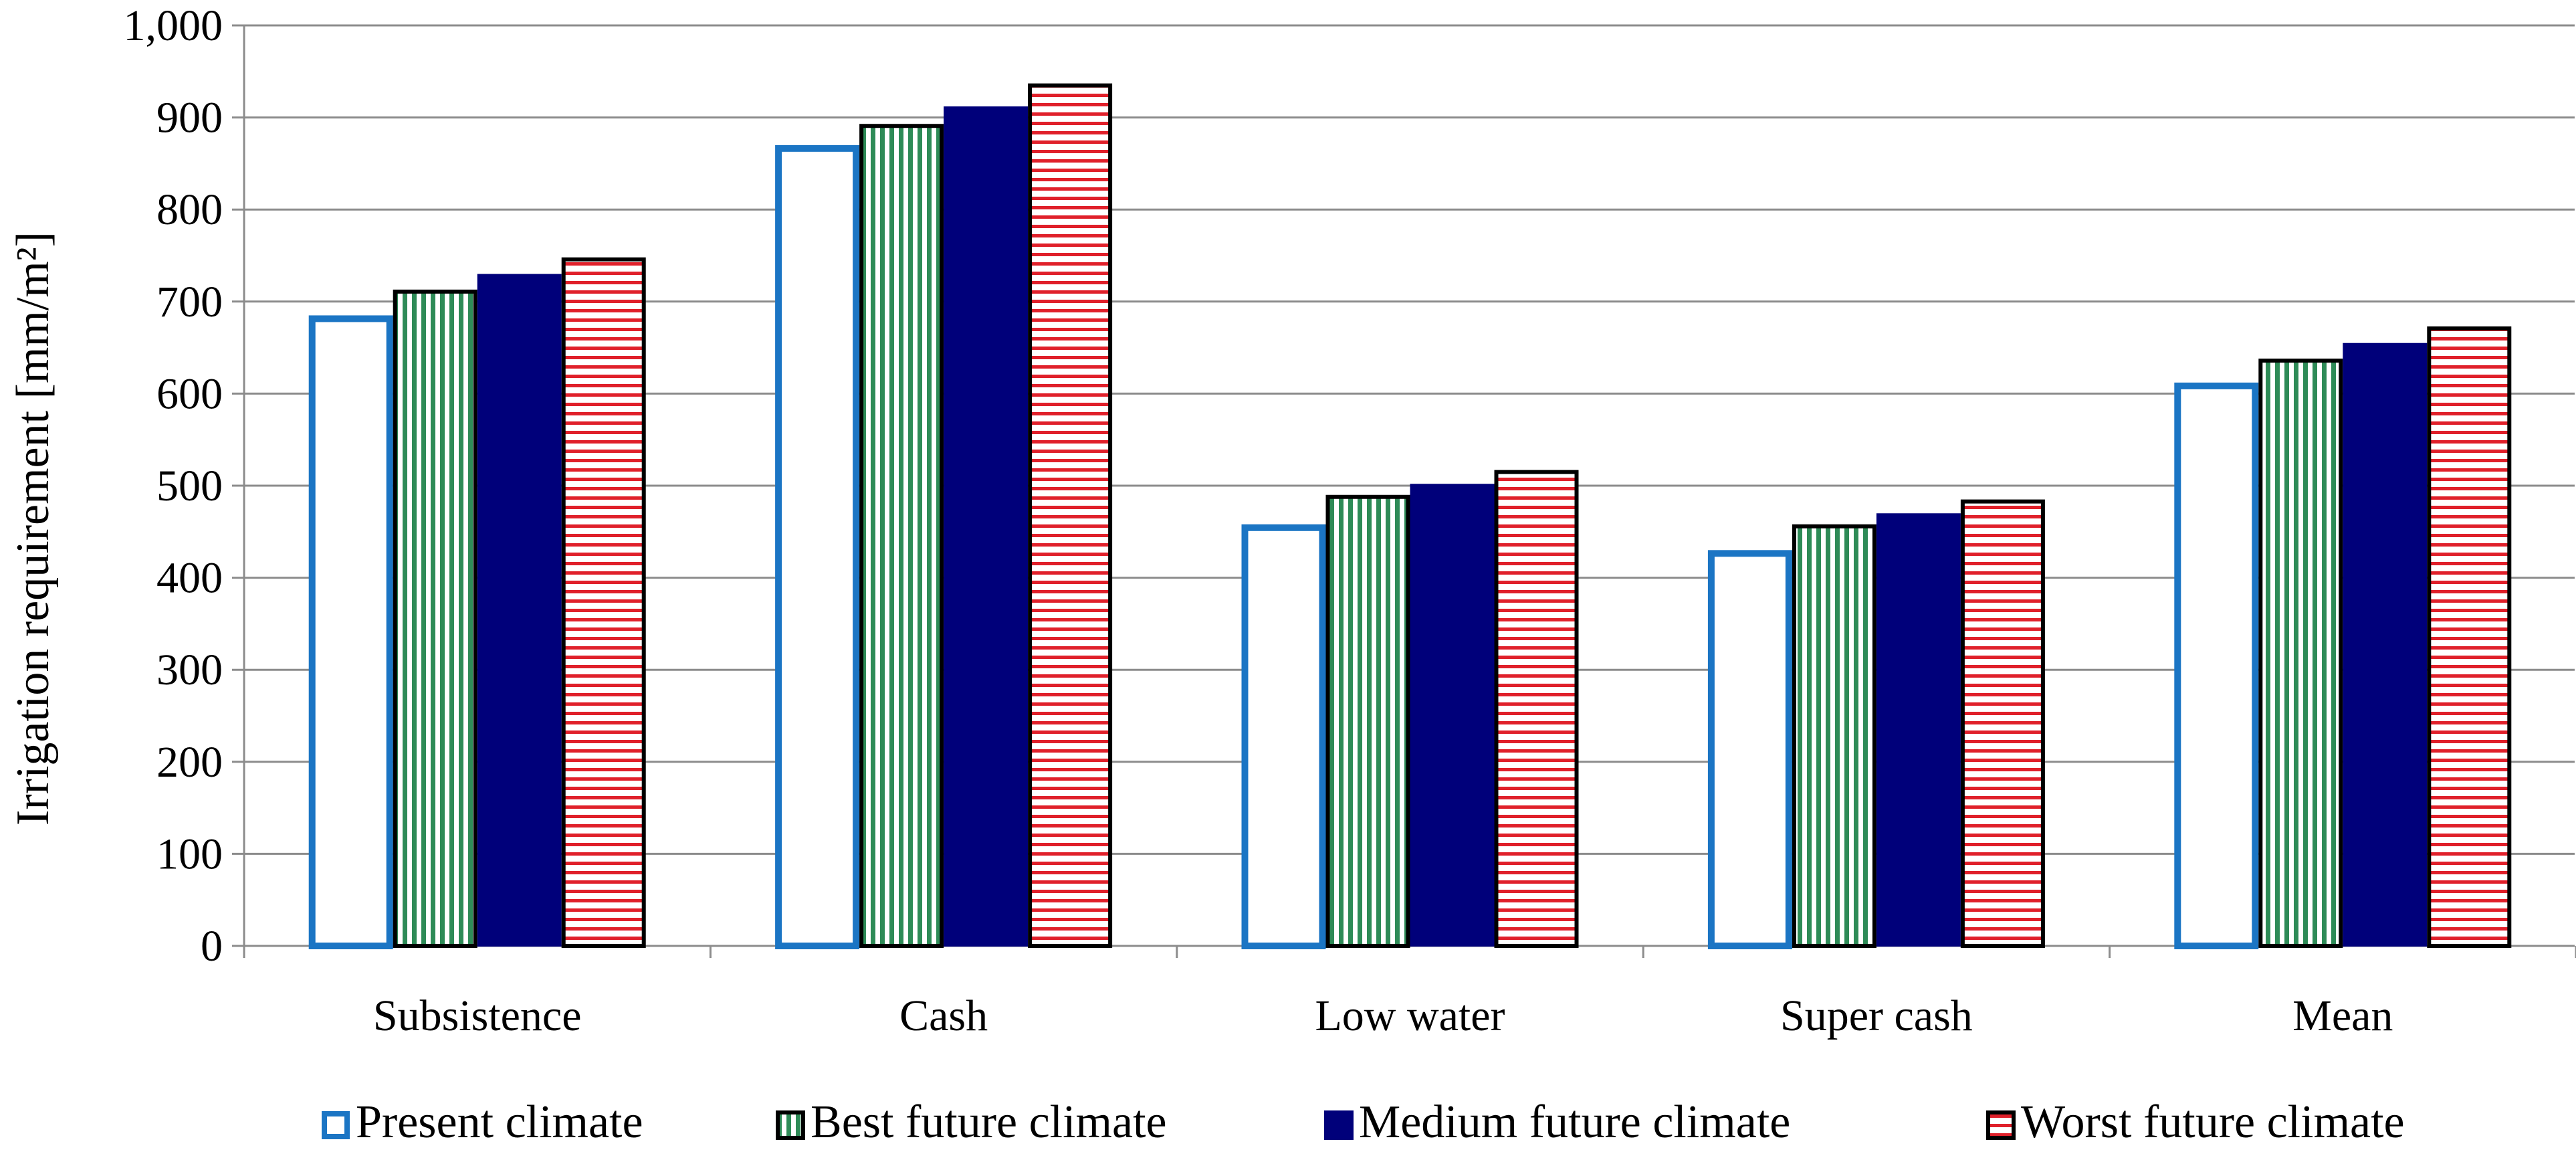 This screenshot has width=2576, height=1168. What do you see at coordinates (189, 854) in the screenshot?
I see `y-tick-label: 100` at bounding box center [189, 854].